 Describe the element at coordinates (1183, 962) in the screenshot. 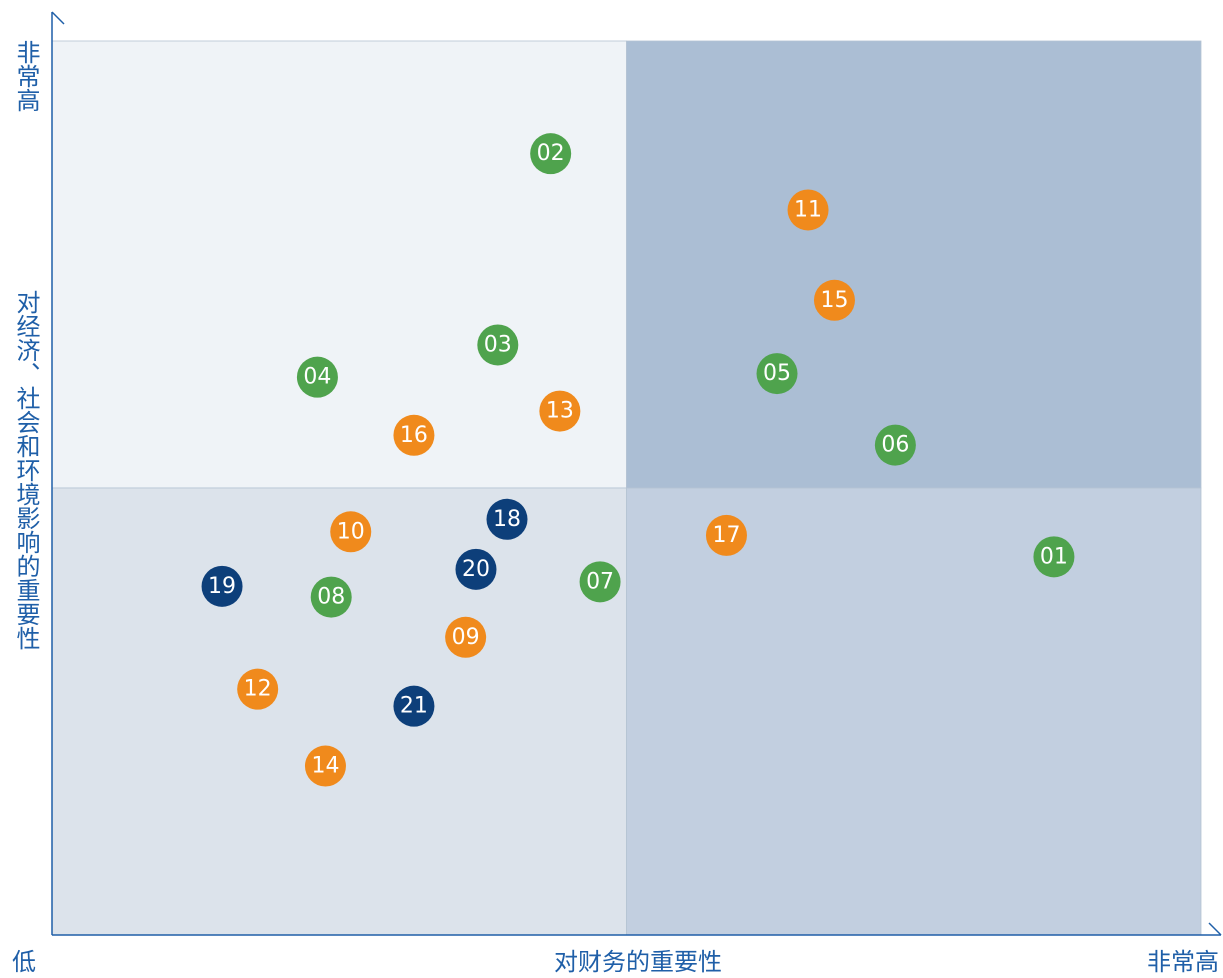

I see `x-label-right: 非常高` at that location.